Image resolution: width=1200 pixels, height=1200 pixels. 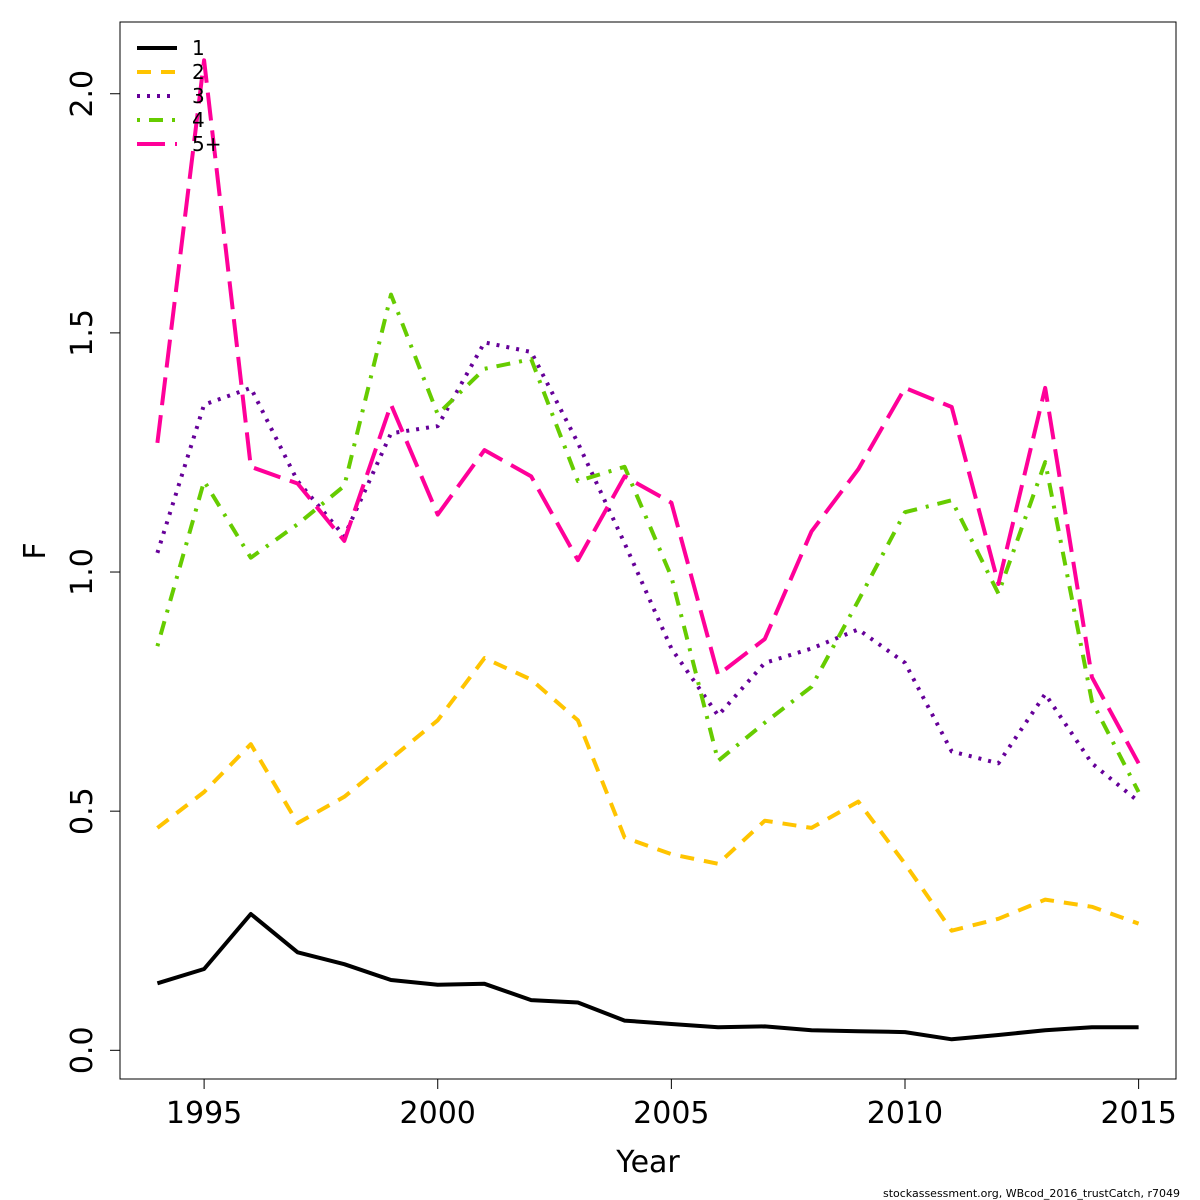 I want to click on x-axis-title: Year, so click(x=647, y=1162).